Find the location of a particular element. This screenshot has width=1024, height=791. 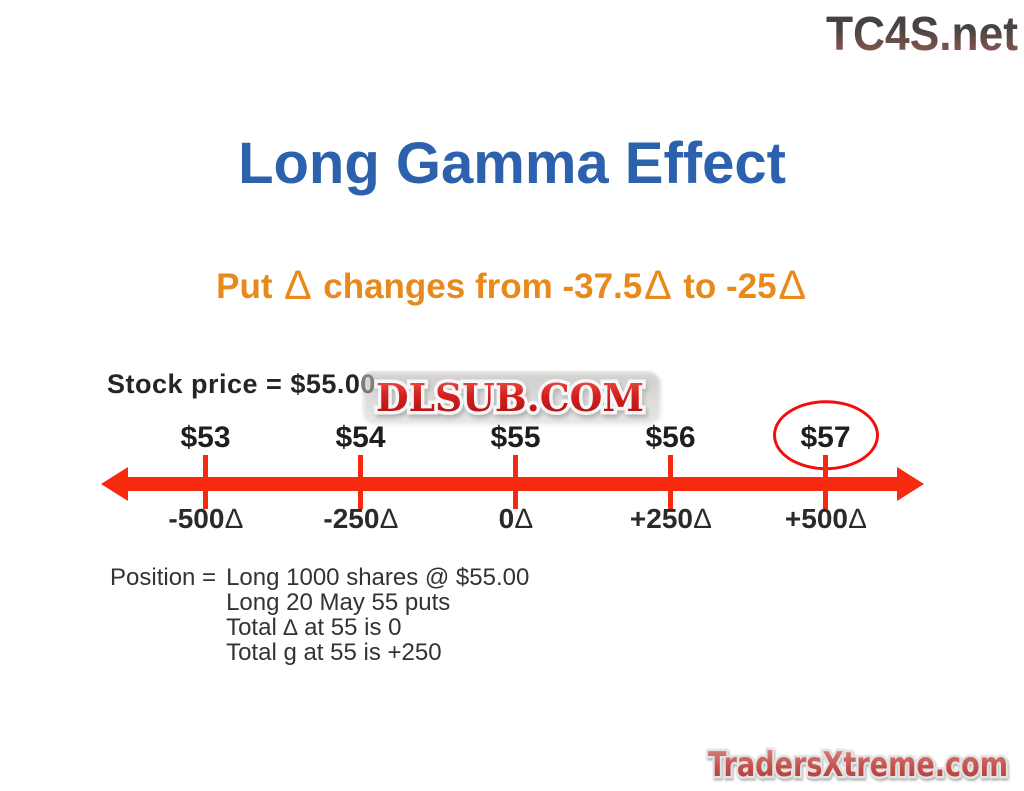

tradersxtreme-logo: TradersXtreme.com is located at coordinates (858, 765).